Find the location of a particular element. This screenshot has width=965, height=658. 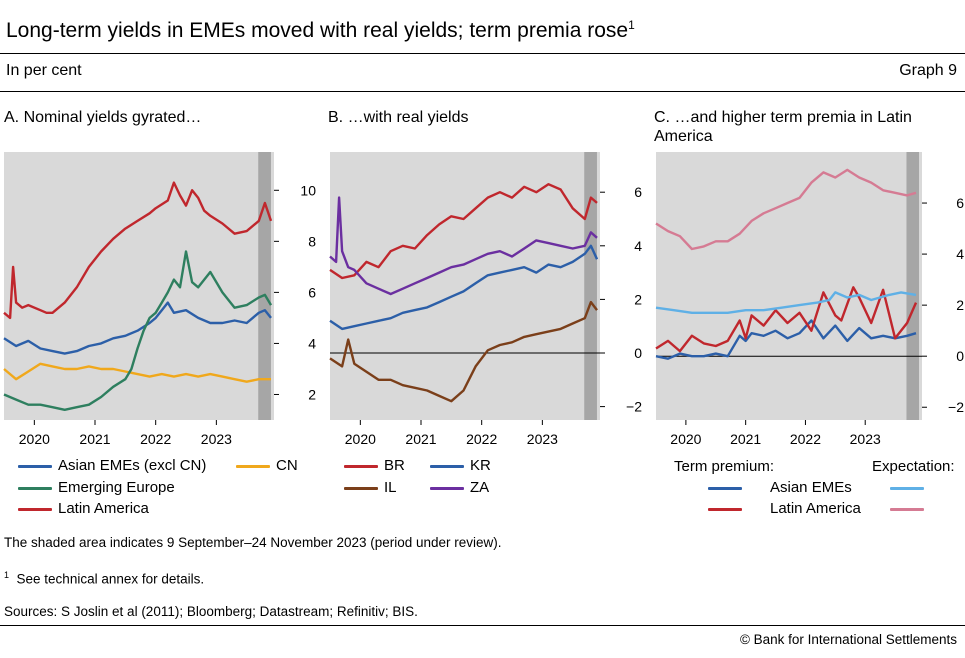

title-footnote-marker: 1 is located at coordinates (631, 25).